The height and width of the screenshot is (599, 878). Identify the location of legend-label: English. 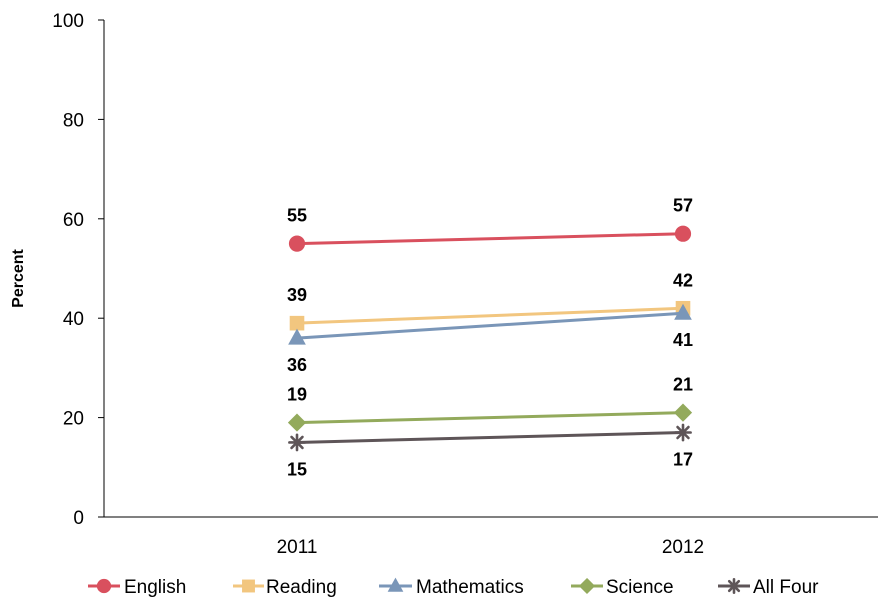
(155, 587).